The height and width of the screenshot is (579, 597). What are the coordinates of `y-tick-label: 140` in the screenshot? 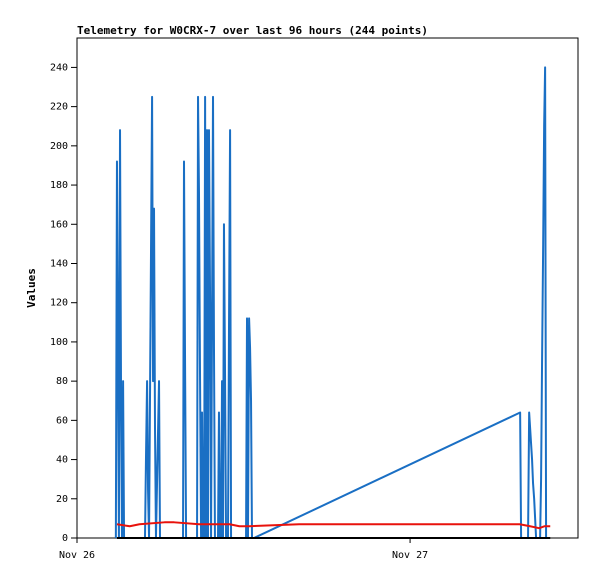 It's located at (59, 263).